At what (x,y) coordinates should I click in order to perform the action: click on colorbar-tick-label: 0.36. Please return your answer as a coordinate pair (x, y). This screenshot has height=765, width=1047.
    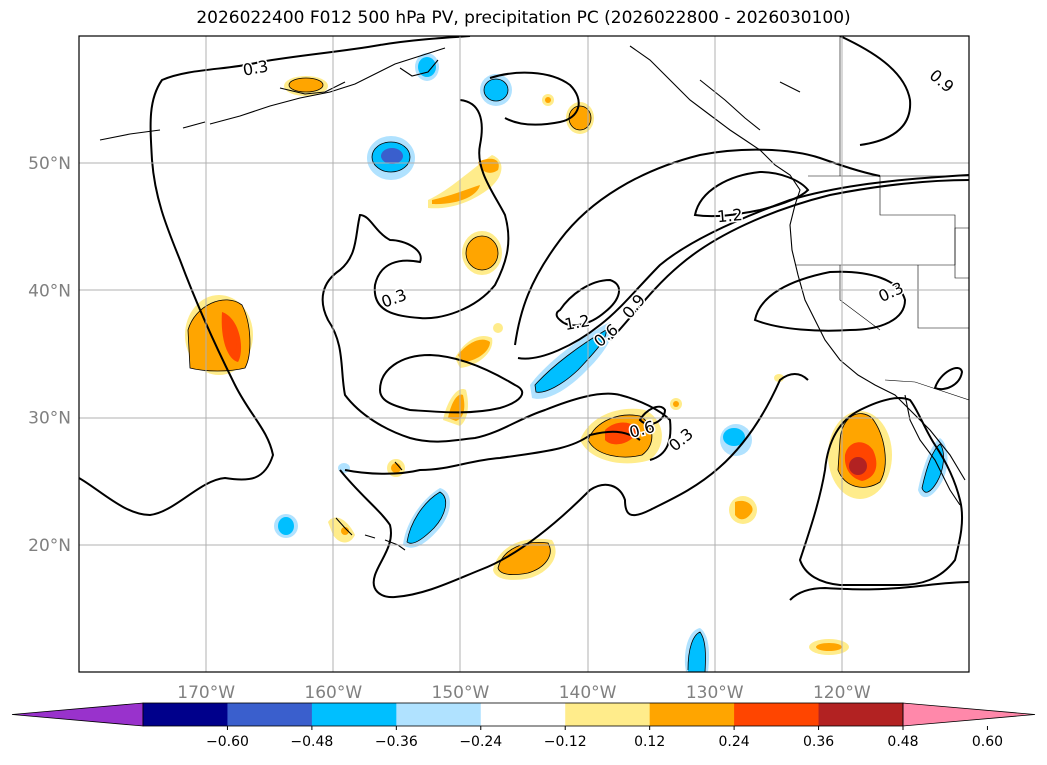
    Looking at the image, I should click on (818, 742).